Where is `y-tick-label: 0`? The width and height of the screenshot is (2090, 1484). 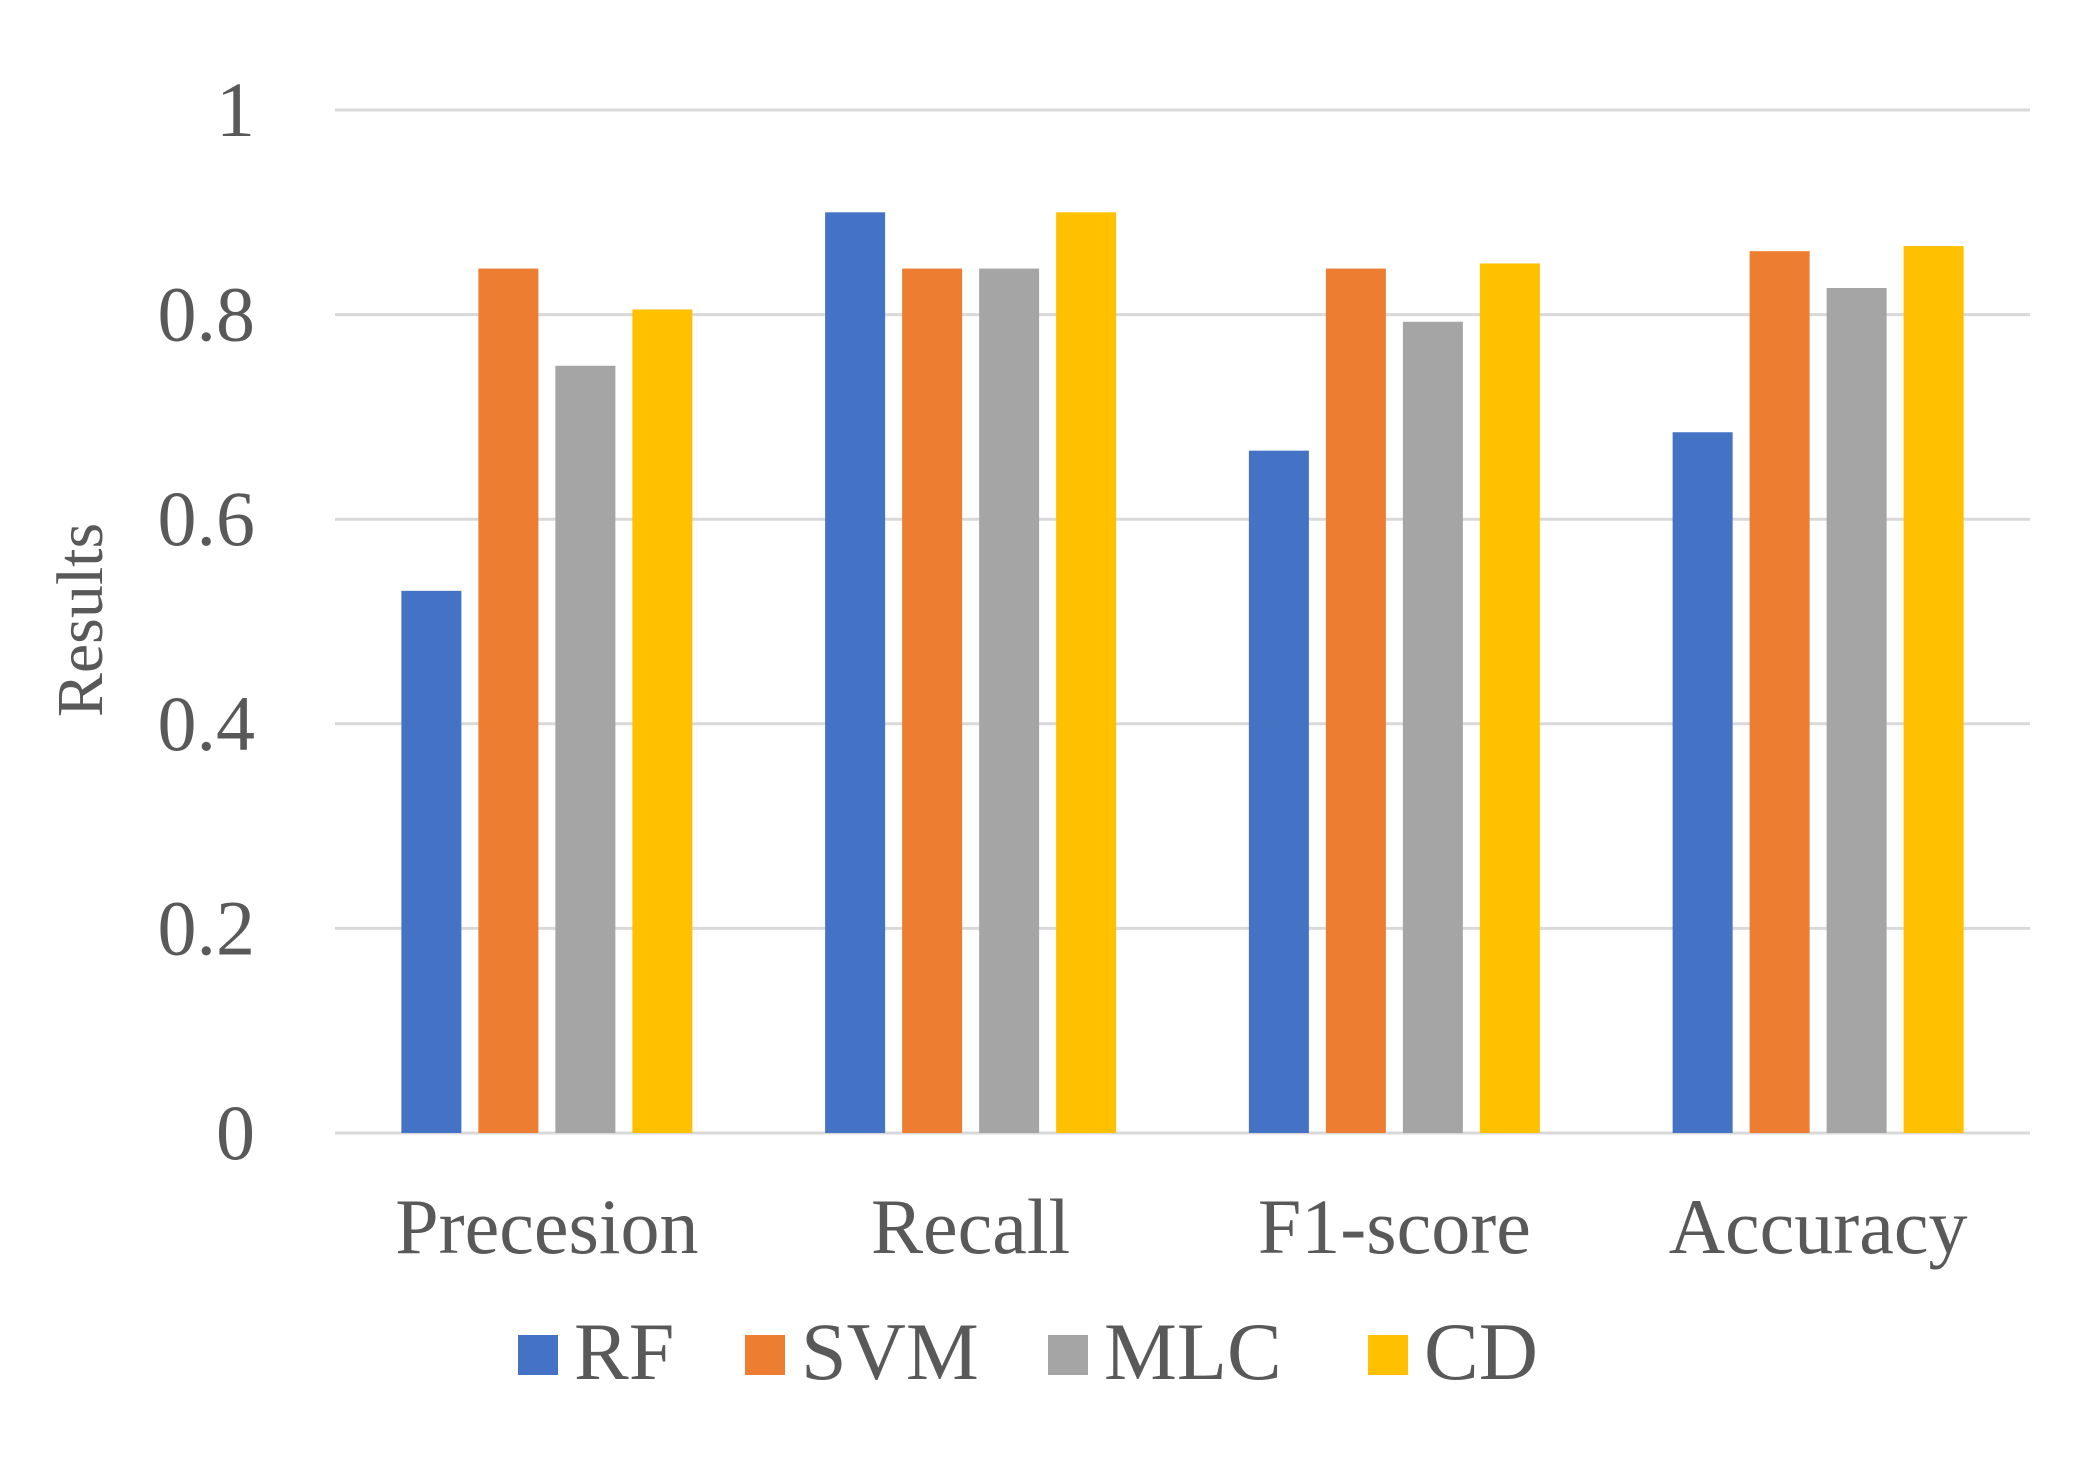 y-tick-label: 0 is located at coordinates (235, 1132).